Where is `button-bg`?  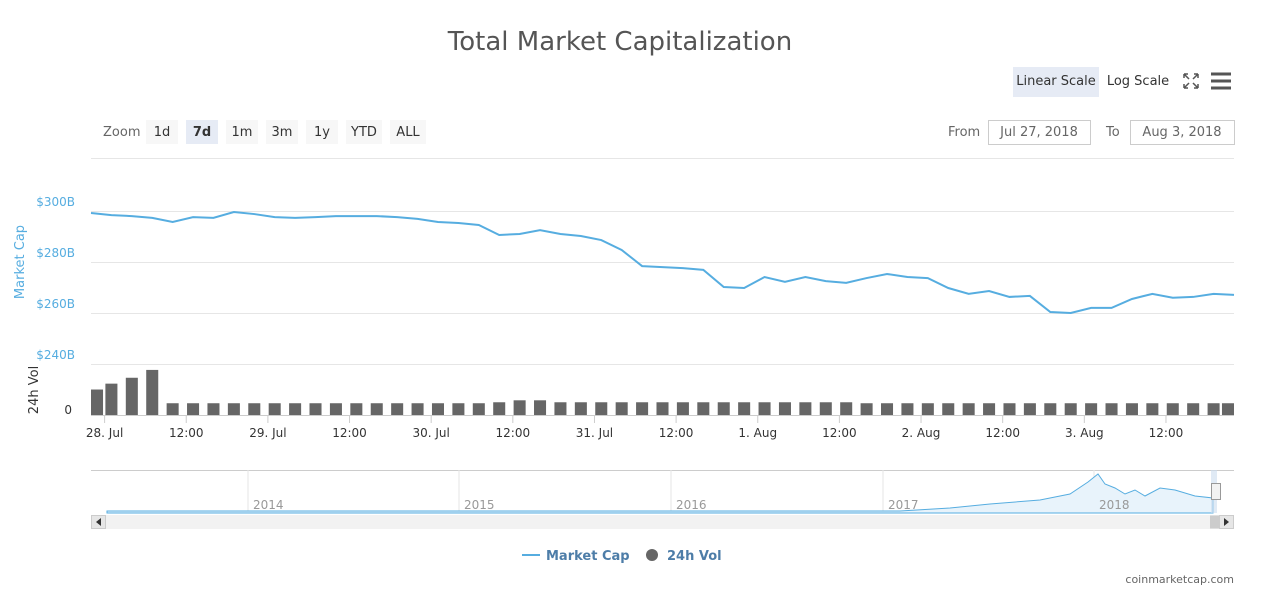
button-bg is located at coordinates (1056, 82).